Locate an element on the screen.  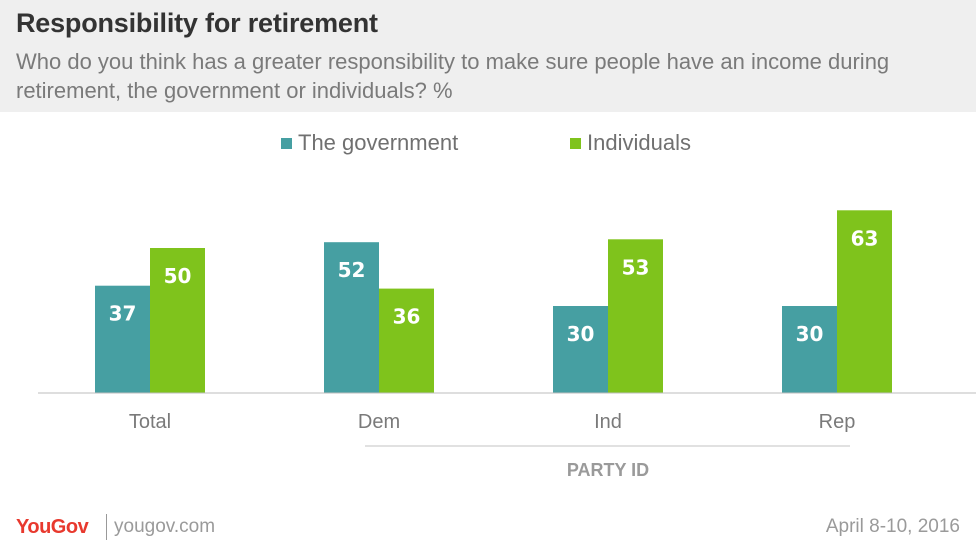
data-label-government-total: 37 is located at coordinates (123, 314).